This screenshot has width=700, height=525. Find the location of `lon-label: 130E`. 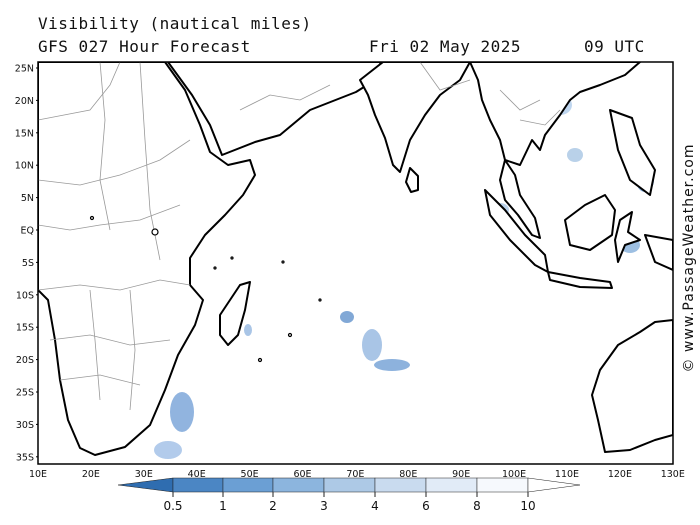

lon-label: 130E is located at coordinates (673, 474).